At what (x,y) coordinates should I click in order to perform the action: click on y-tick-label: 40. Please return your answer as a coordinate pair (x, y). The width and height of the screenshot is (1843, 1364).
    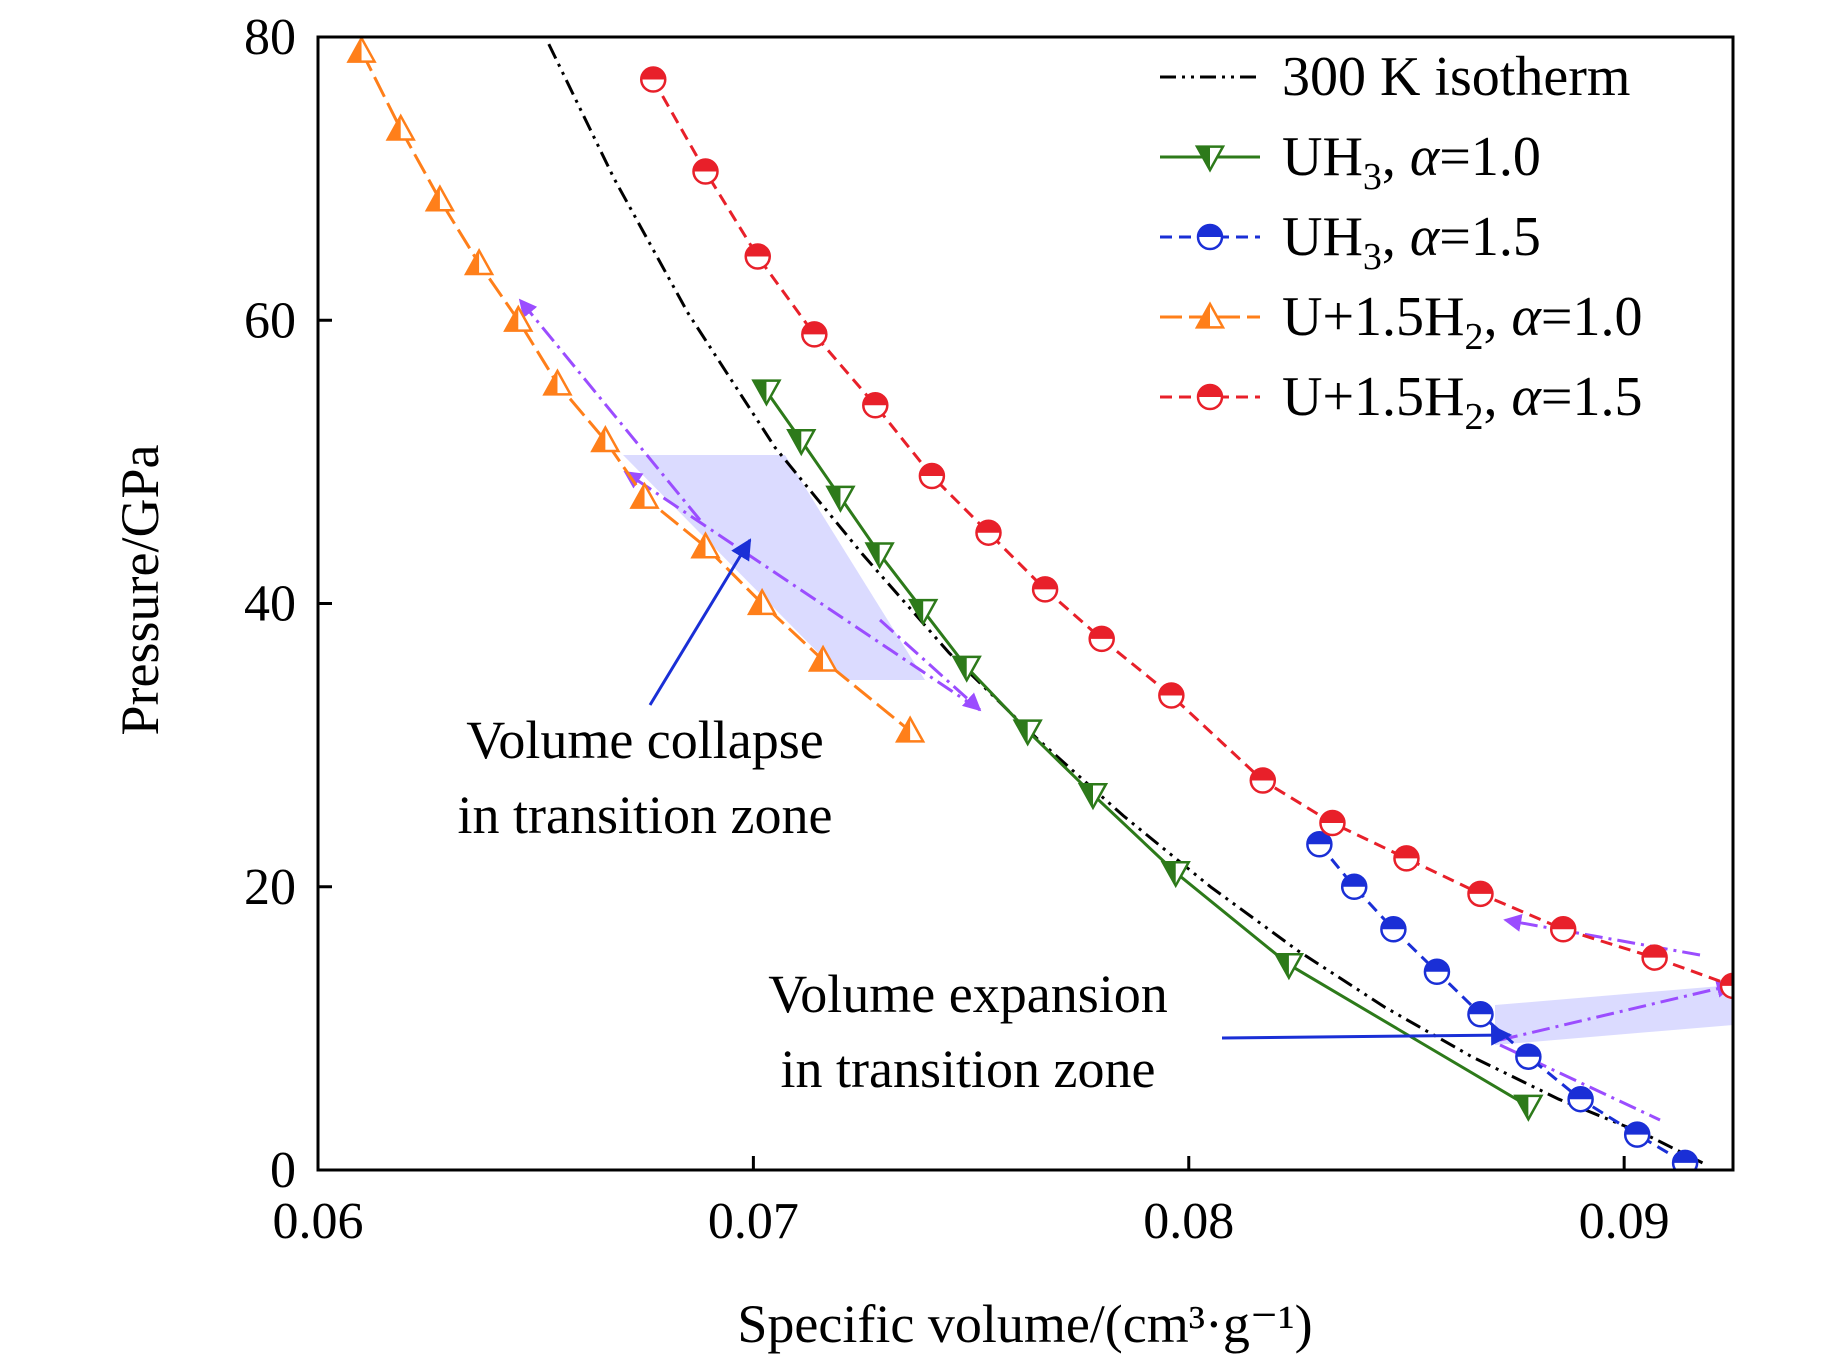
    Looking at the image, I should click on (270, 604).